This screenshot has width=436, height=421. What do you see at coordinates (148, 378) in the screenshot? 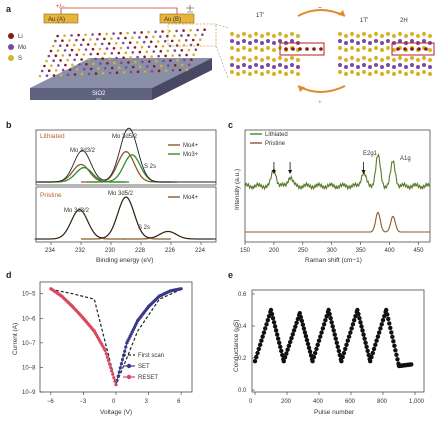
I see `legend-reset: RESET` at bounding box center [148, 378].